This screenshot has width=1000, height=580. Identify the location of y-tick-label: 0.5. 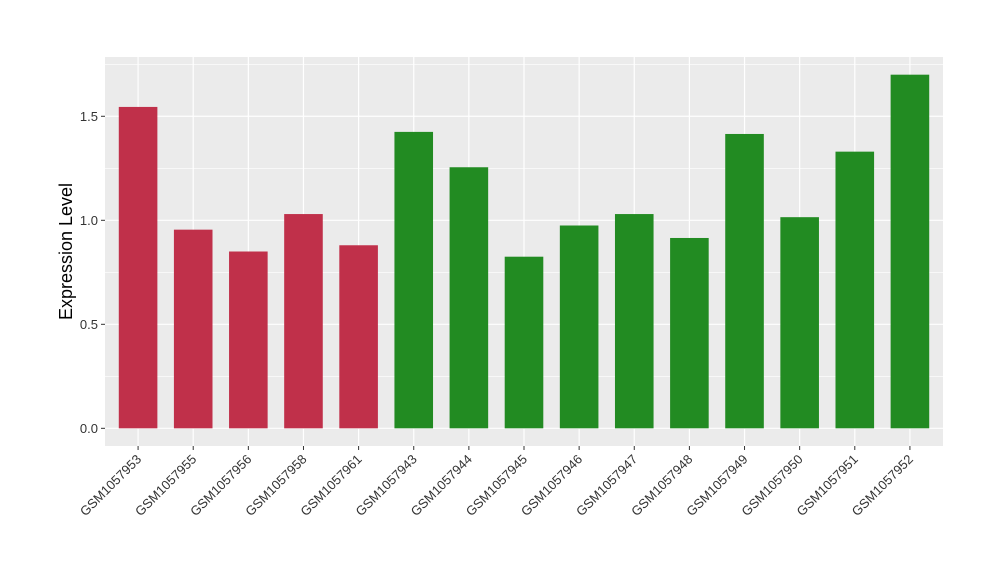
(89, 324).